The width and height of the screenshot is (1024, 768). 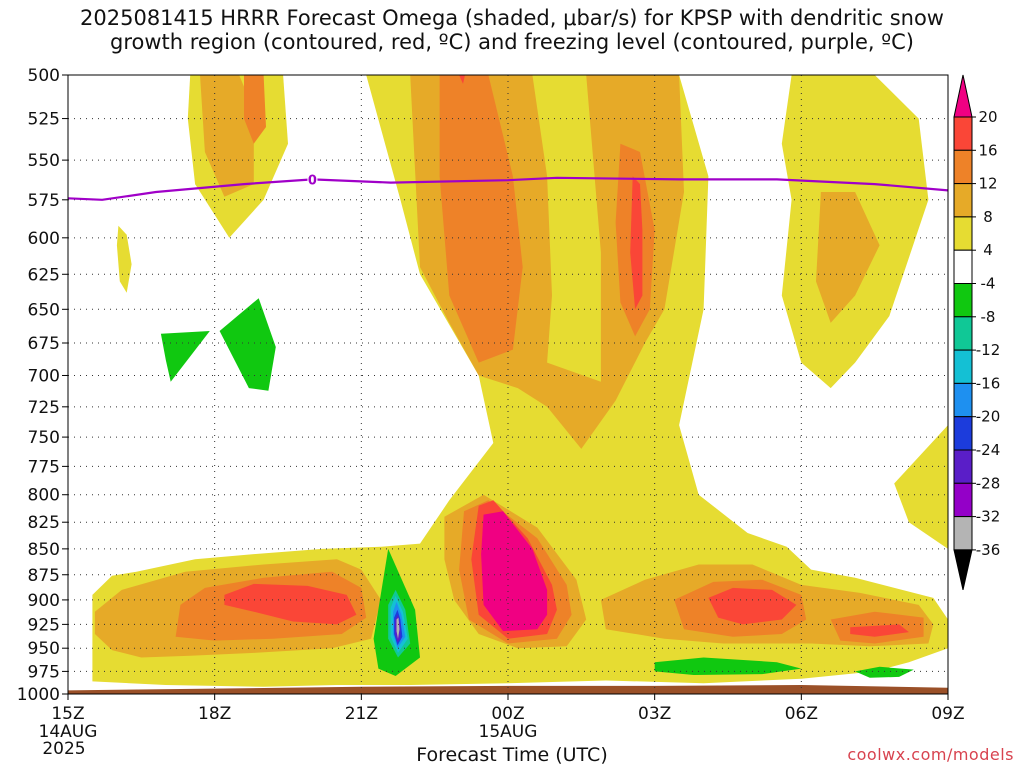 What do you see at coordinates (988, 417) in the screenshot?
I see `colorbar-label: -20` at bounding box center [988, 417].